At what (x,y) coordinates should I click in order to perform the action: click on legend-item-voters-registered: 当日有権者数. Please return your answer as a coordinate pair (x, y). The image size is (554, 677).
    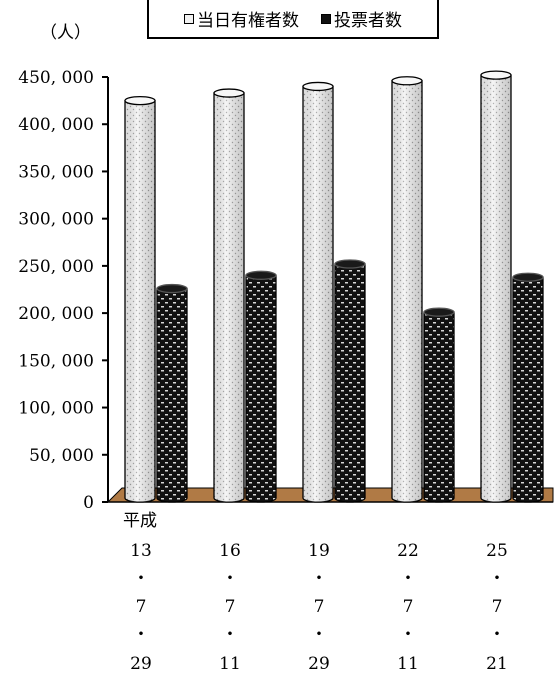
    Looking at the image, I should click on (241, 18).